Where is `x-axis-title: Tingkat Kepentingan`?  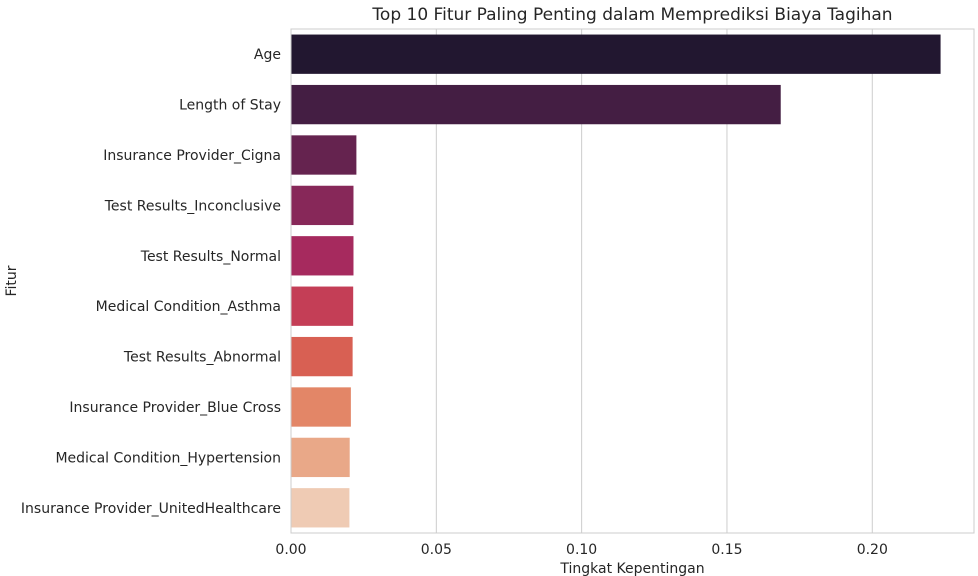 x-axis-title: Tingkat Kepentingan is located at coordinates (631, 568).